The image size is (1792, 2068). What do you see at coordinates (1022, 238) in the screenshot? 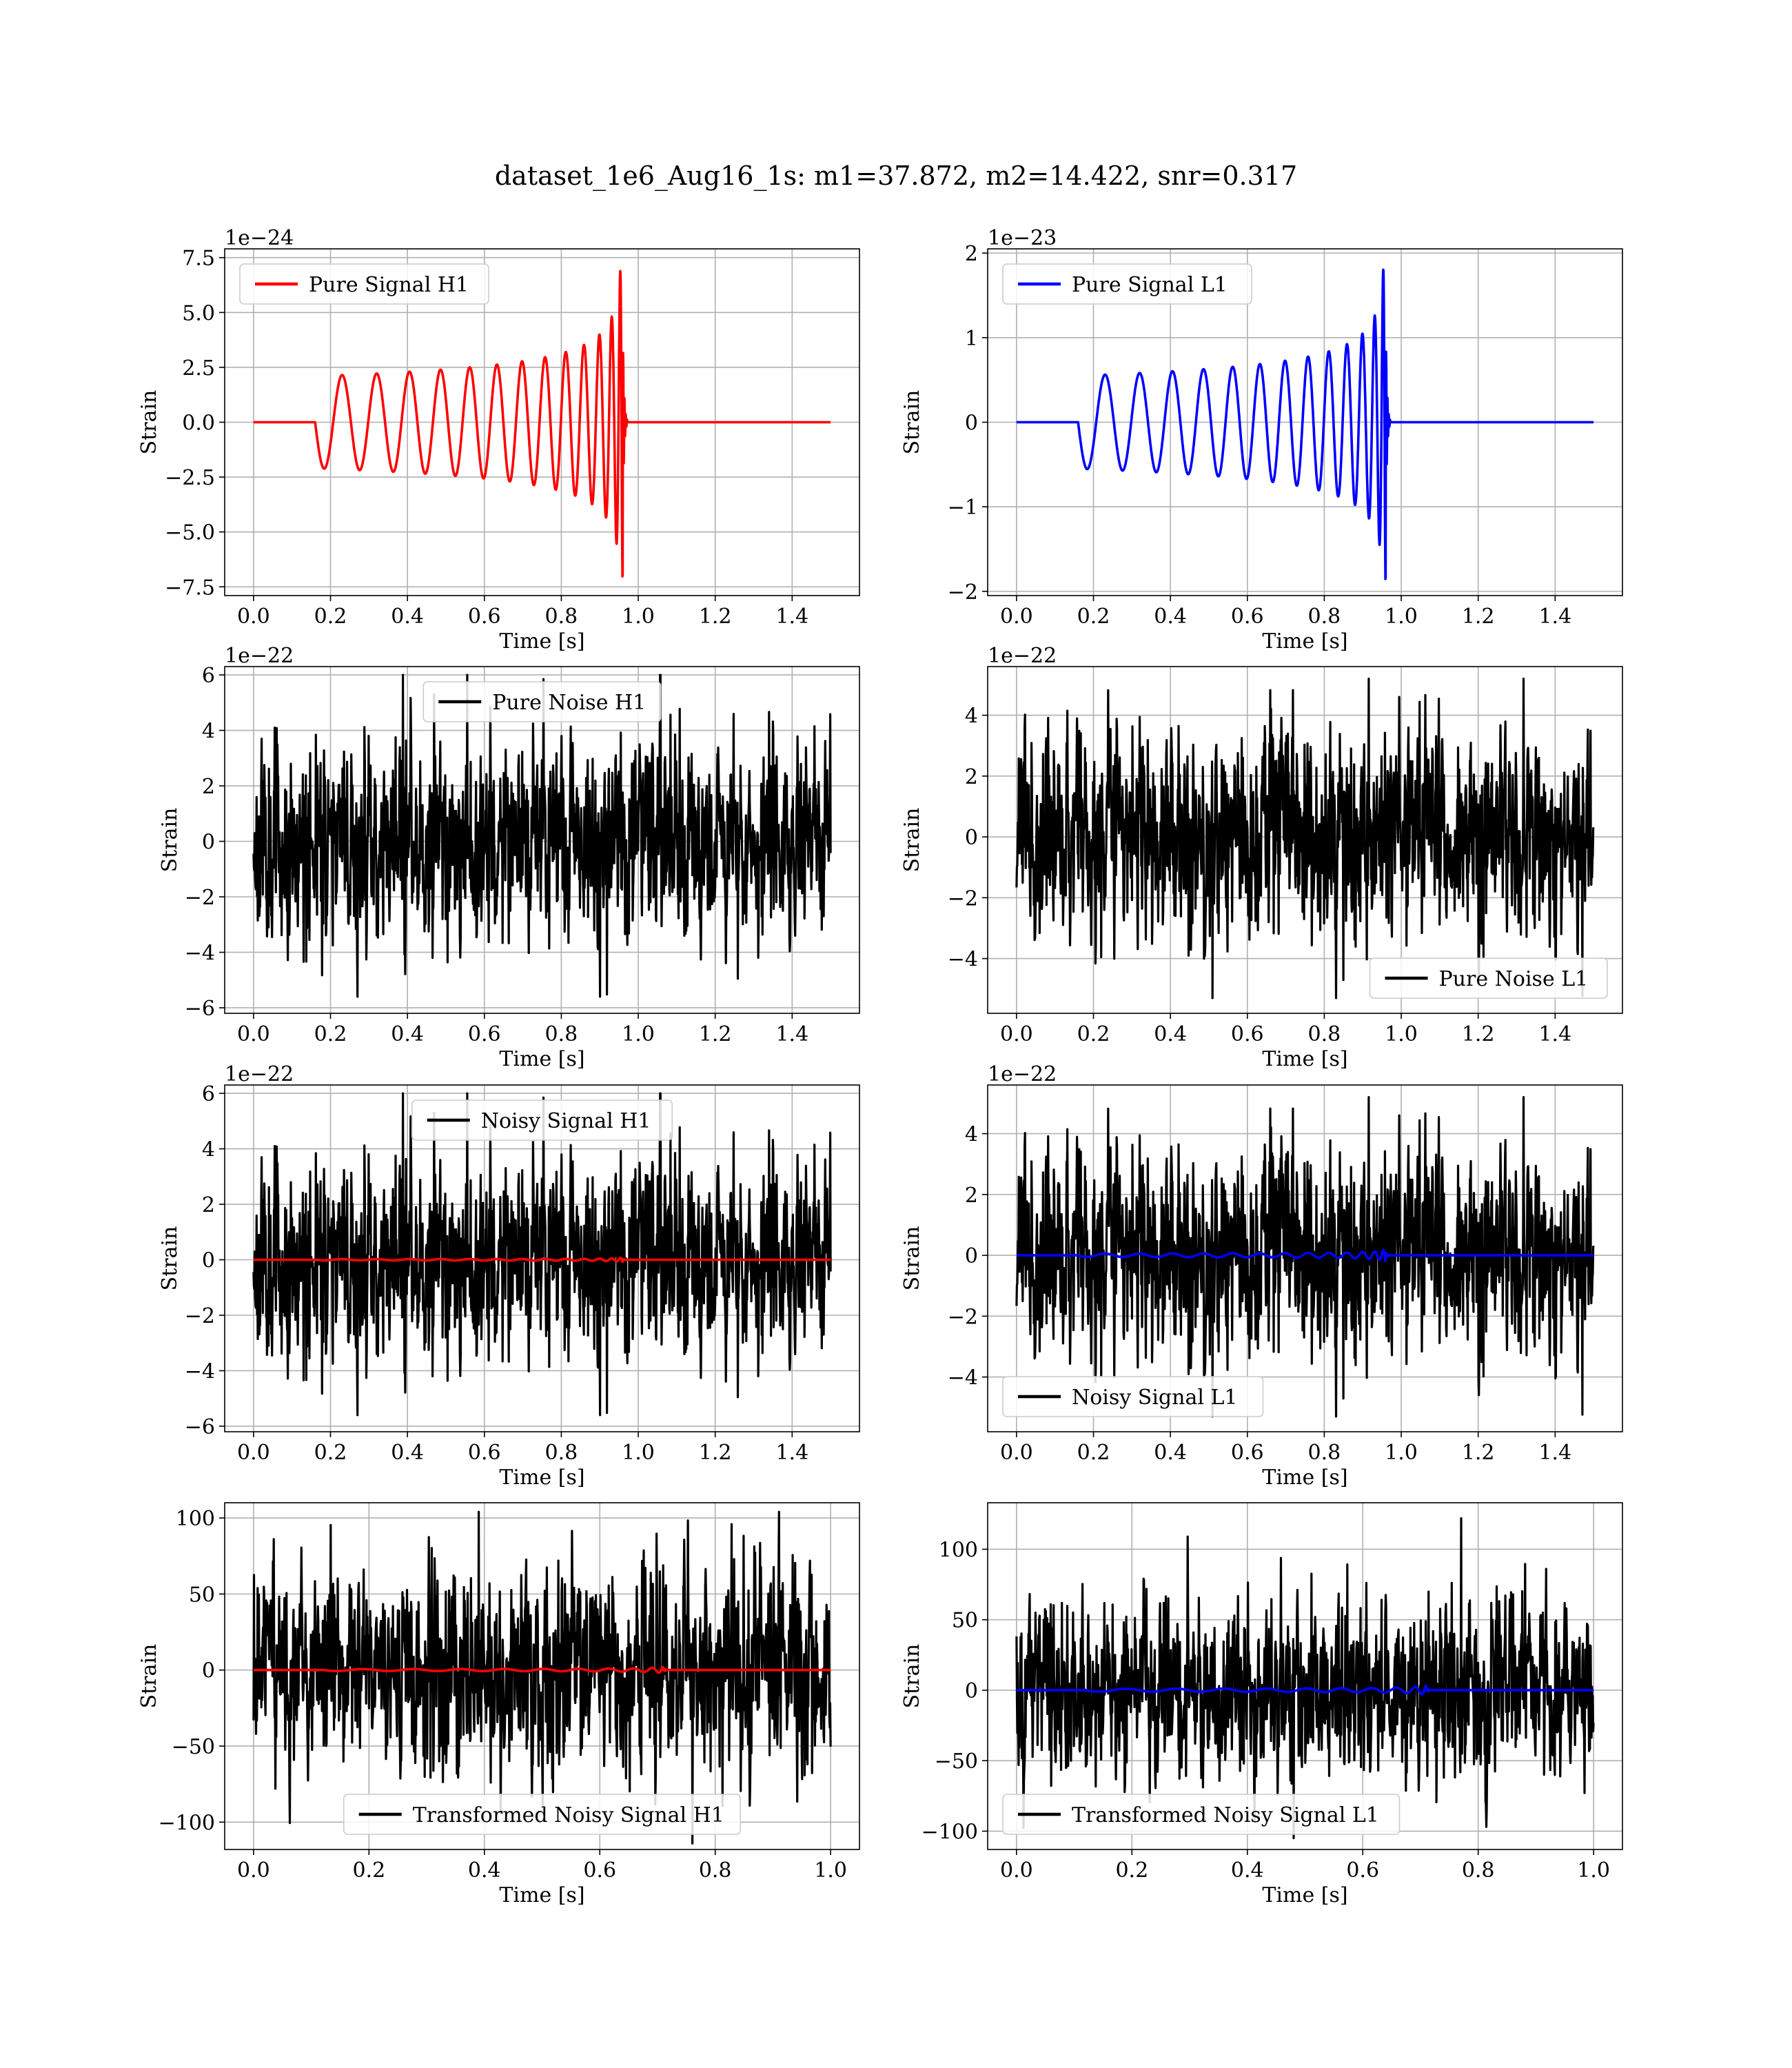
I see `axis-offset-label: 1e−23` at bounding box center [1022, 238].